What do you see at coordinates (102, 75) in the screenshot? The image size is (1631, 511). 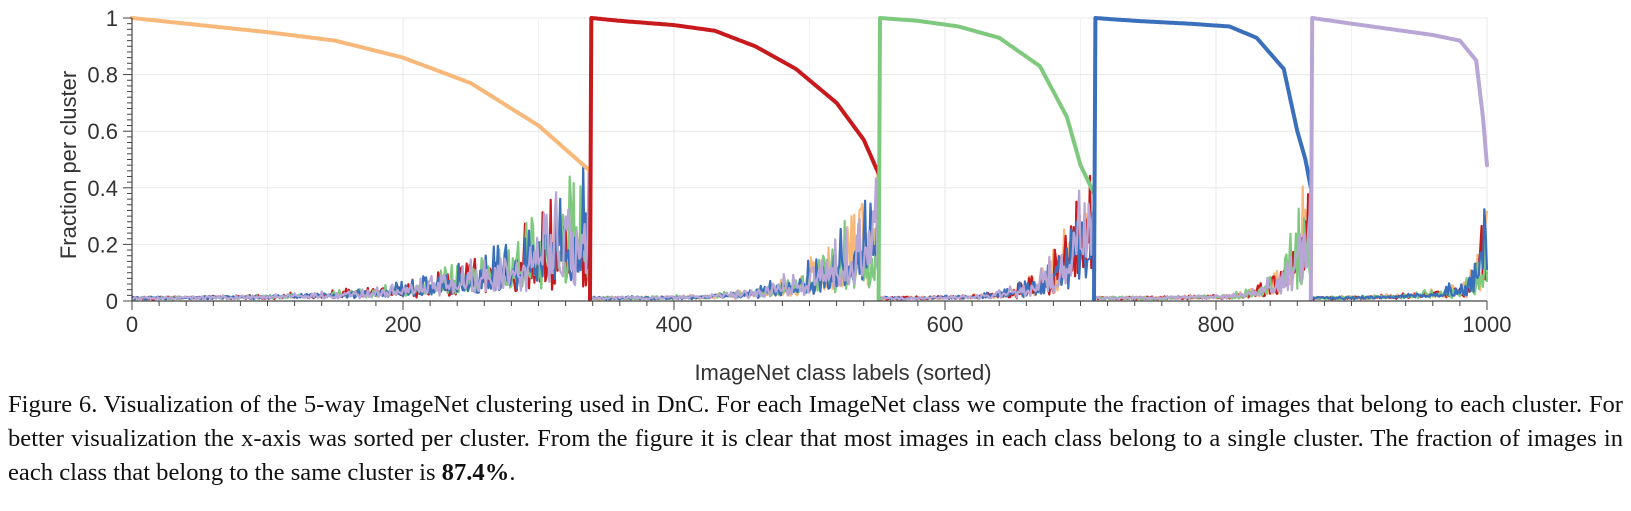 I see `y-tick-label: 0.8` at bounding box center [102, 75].